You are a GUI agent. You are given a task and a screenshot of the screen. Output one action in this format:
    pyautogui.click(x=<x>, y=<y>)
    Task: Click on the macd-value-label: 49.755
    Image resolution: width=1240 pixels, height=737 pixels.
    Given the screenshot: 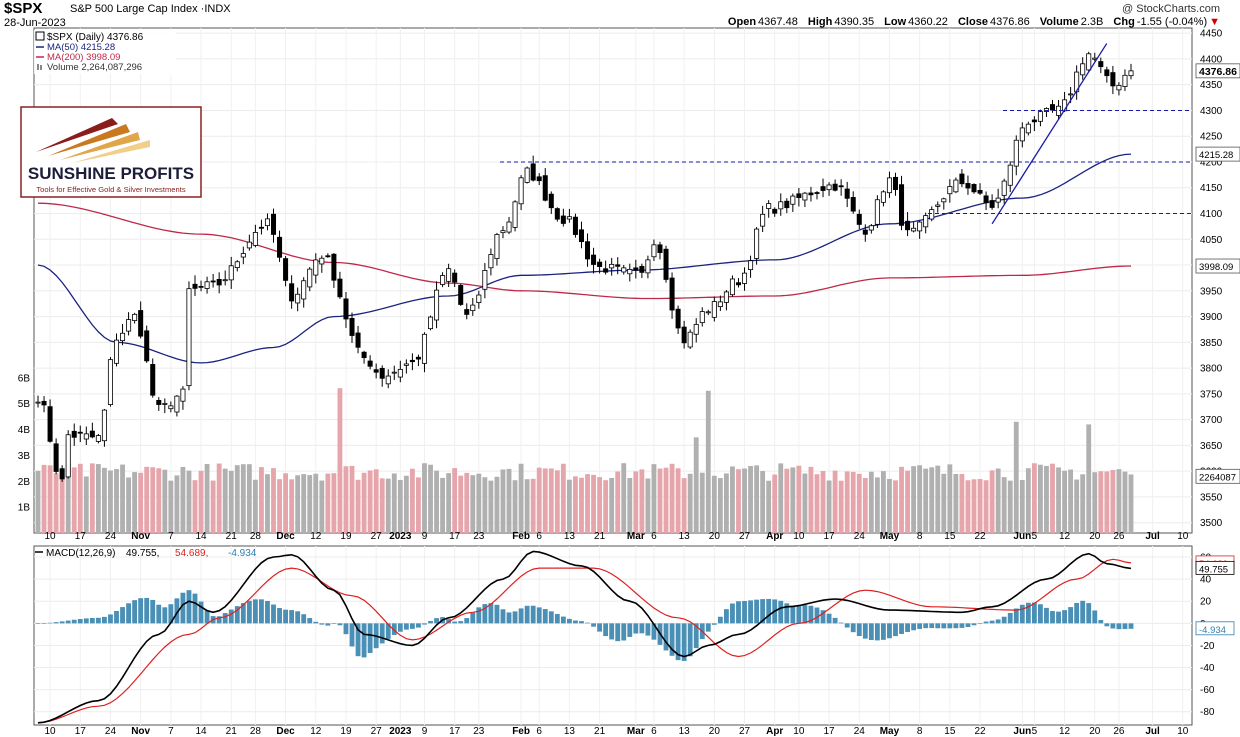 What is the action you would take?
    pyautogui.click(x=1213, y=569)
    